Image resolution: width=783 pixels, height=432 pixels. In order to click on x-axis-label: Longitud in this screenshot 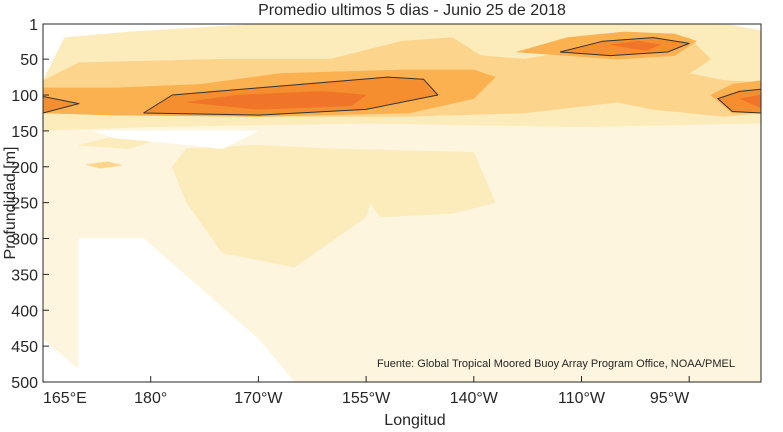, I will do `click(414, 420)`.